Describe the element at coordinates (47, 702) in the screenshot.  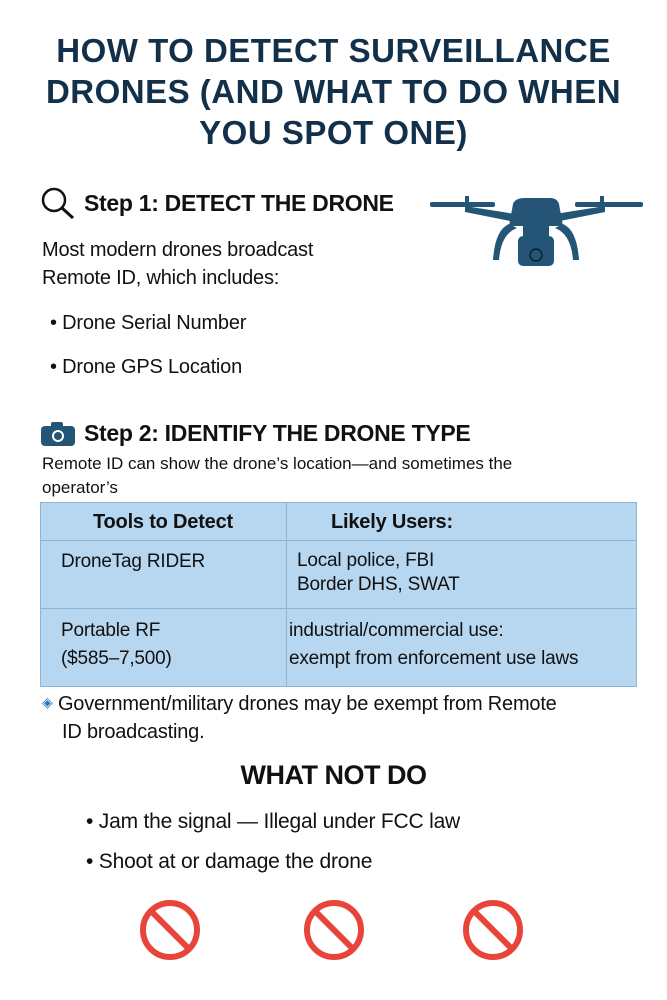
I see `diamond-icon: ◈` at that location.